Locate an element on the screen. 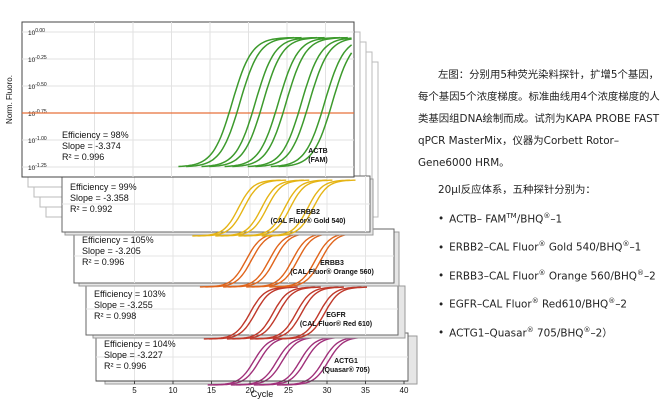 The height and width of the screenshot is (415, 667). chart-title-dye: (CAL Fluor® Red 610) is located at coordinates (336, 324).